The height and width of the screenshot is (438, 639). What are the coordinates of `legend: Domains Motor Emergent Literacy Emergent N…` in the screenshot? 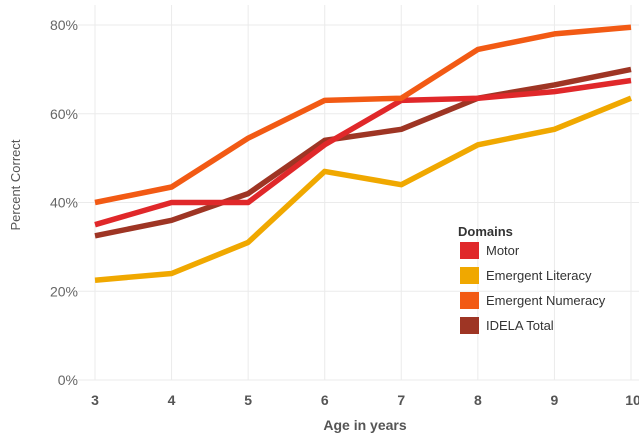 It's located at (532, 279).